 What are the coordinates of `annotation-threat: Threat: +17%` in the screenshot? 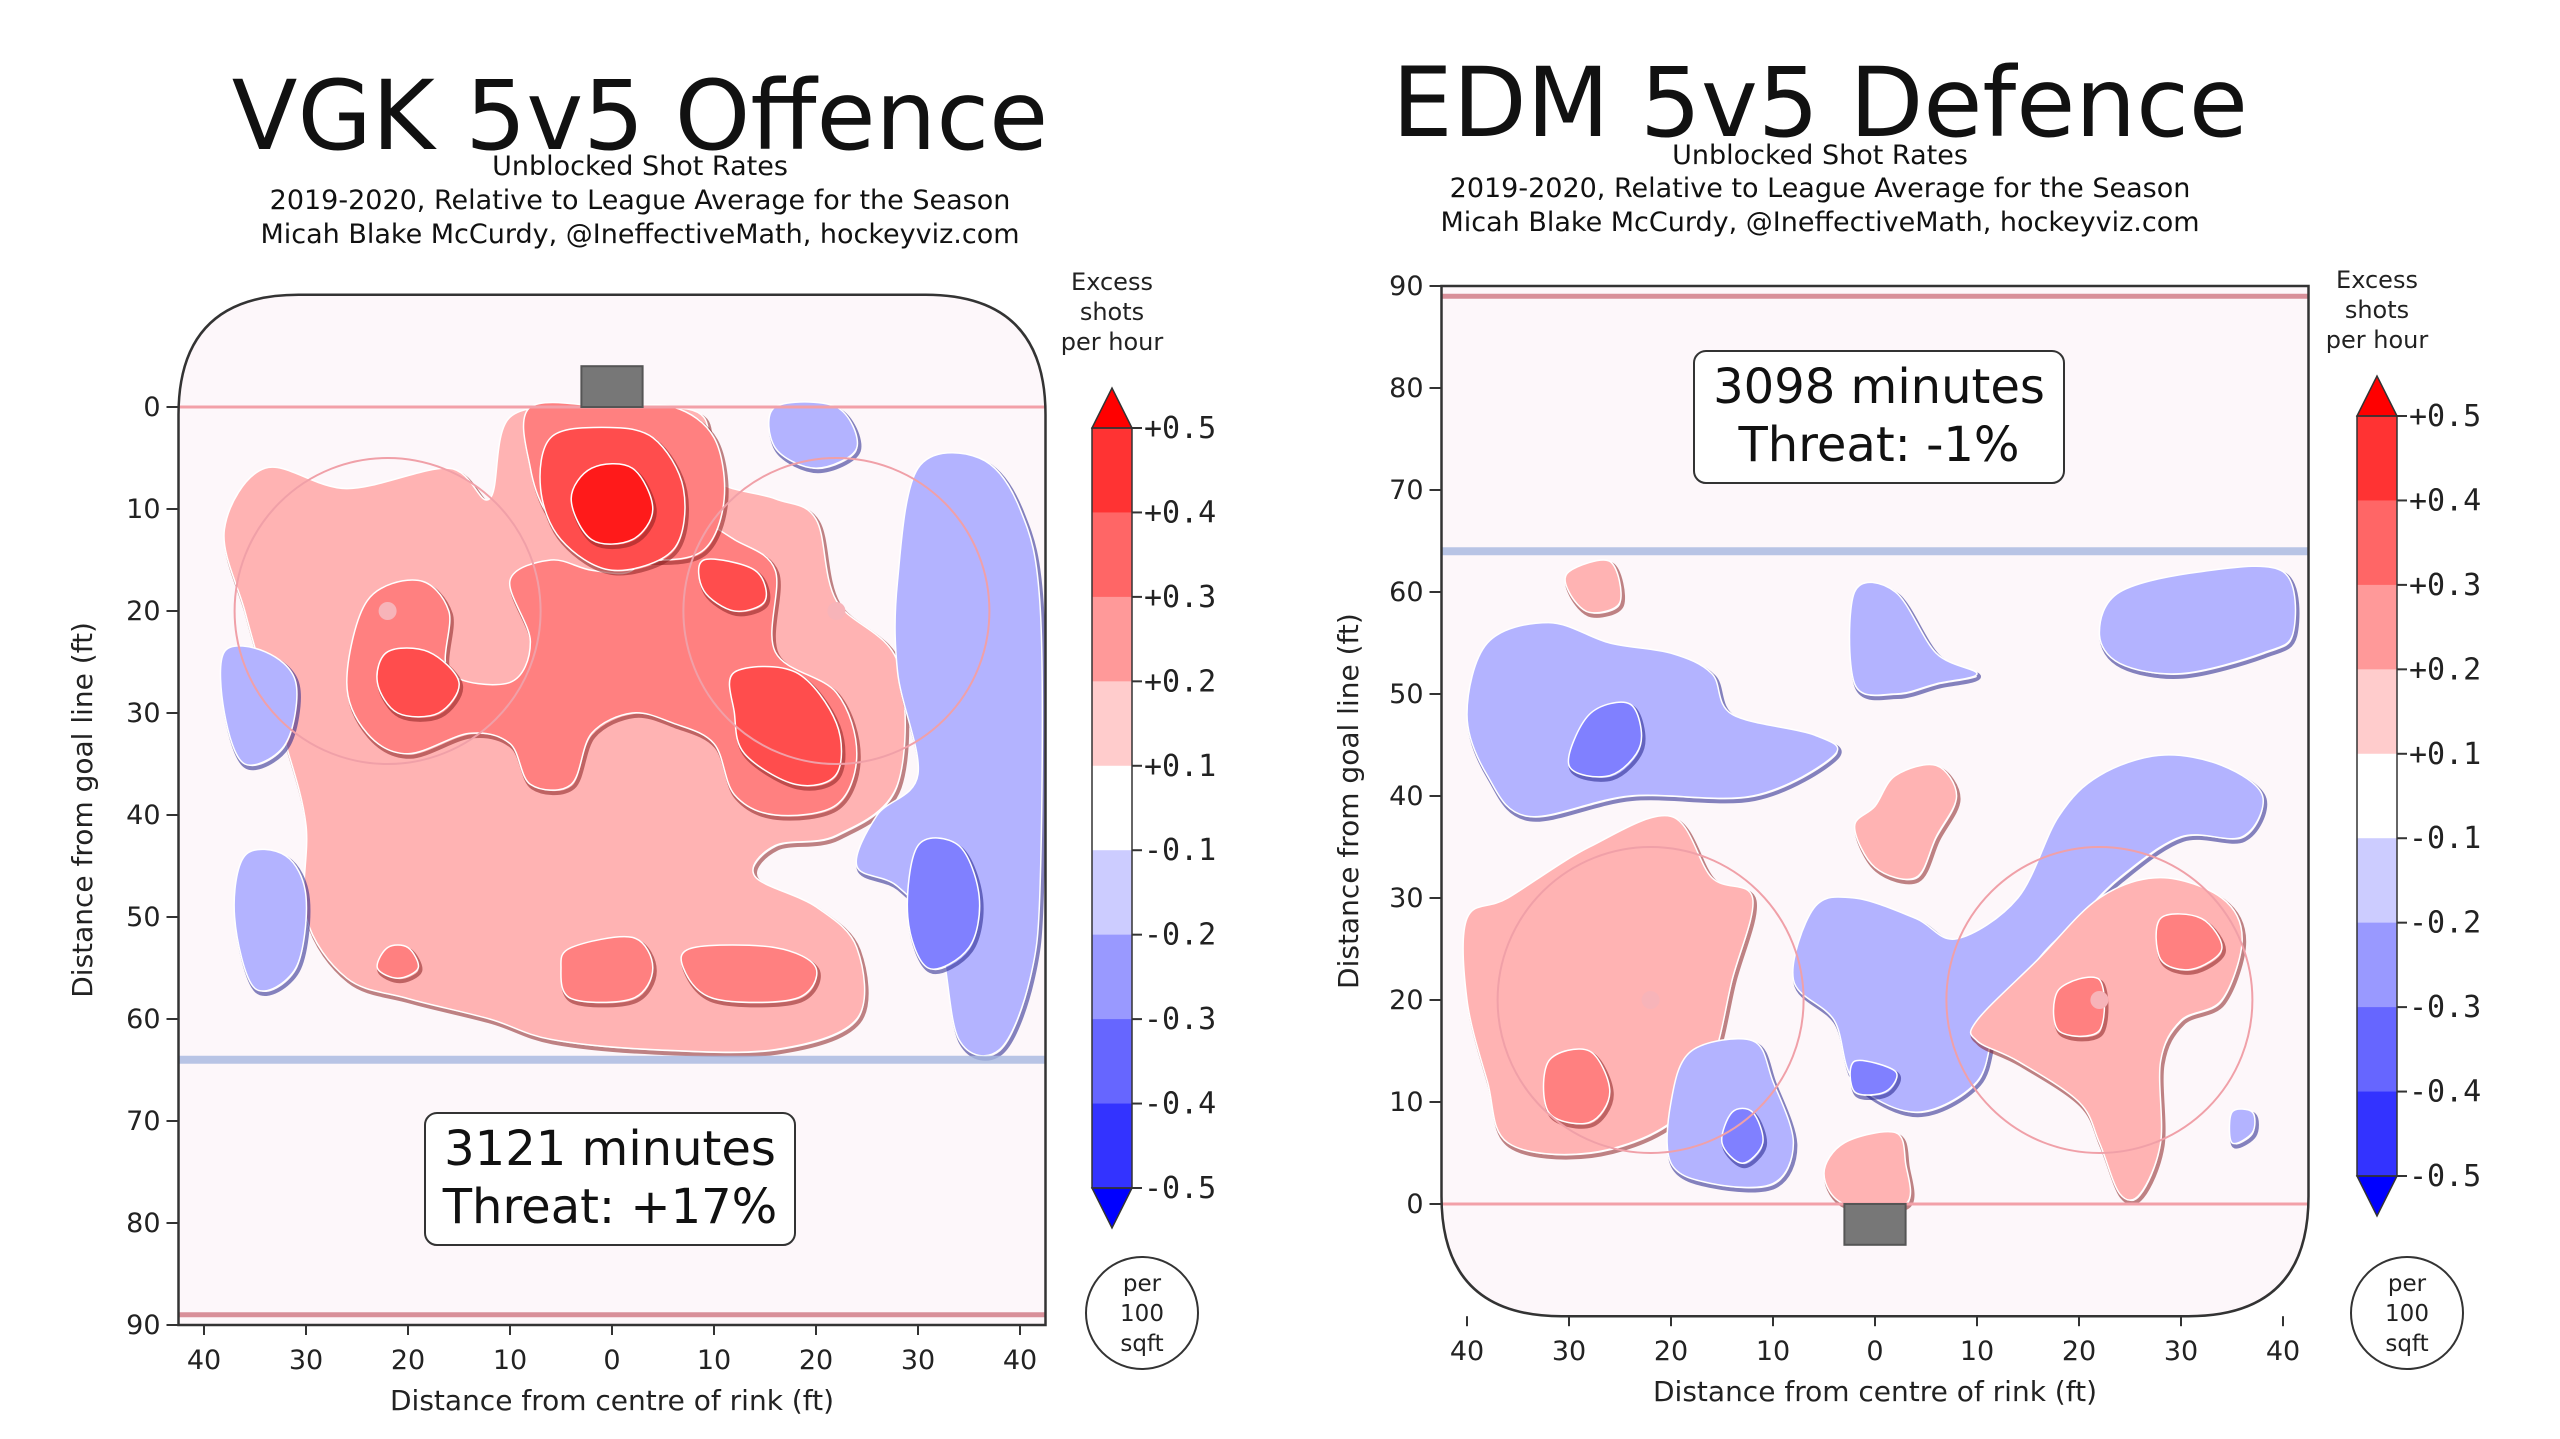 It's located at (610, 1207).